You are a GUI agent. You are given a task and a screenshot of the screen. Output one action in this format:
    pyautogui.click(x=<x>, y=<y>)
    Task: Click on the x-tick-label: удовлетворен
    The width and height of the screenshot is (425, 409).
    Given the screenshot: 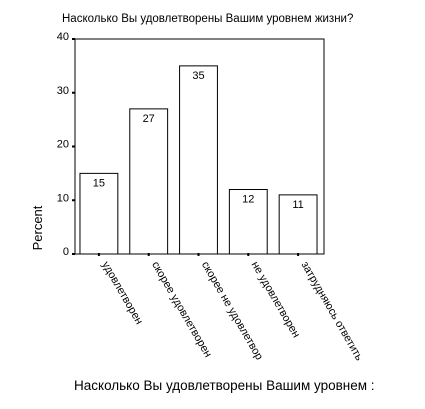 What is the action you would take?
    pyautogui.click(x=122, y=293)
    